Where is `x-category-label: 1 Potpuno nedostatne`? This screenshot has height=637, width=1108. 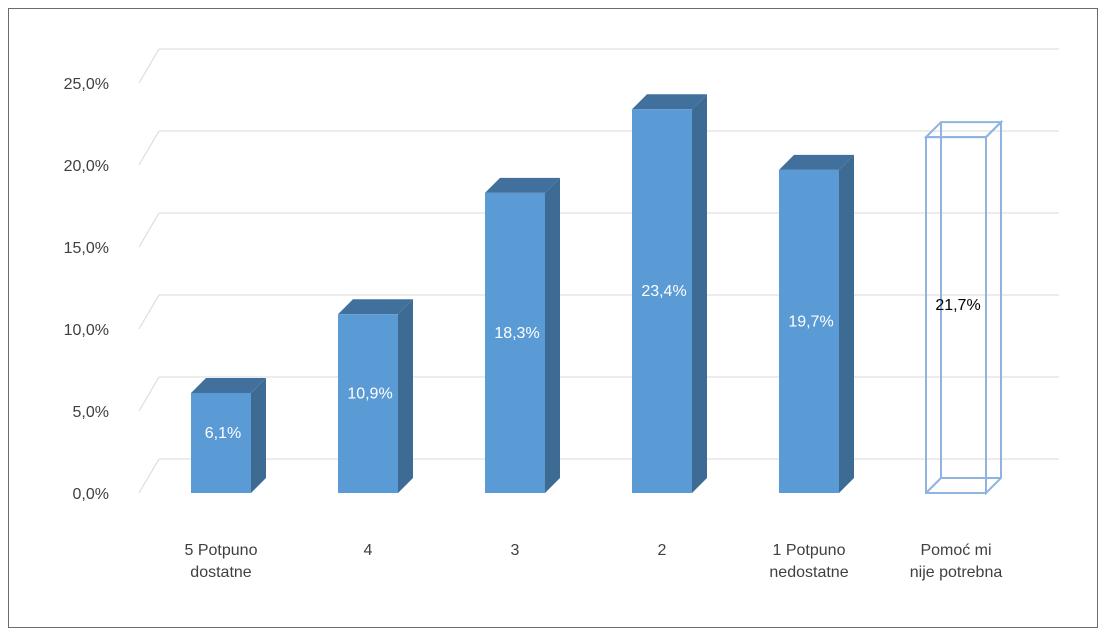 x-category-label: 1 Potpuno nedostatne is located at coordinates (808, 561).